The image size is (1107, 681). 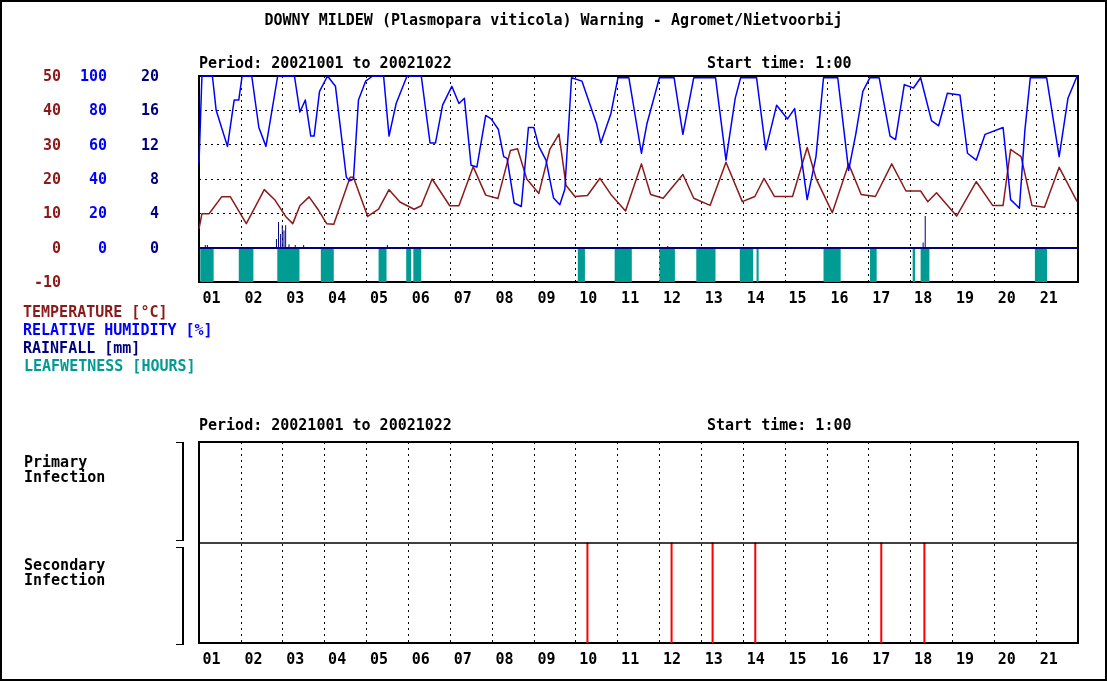 What do you see at coordinates (97, 144) in the screenshot?
I see `y2-tick-label: 60` at bounding box center [97, 144].